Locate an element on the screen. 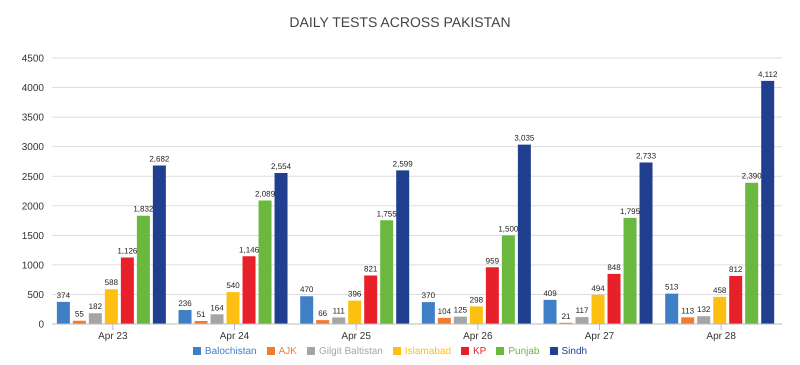 This screenshot has width=800, height=365. data-label: 812 is located at coordinates (736, 269).